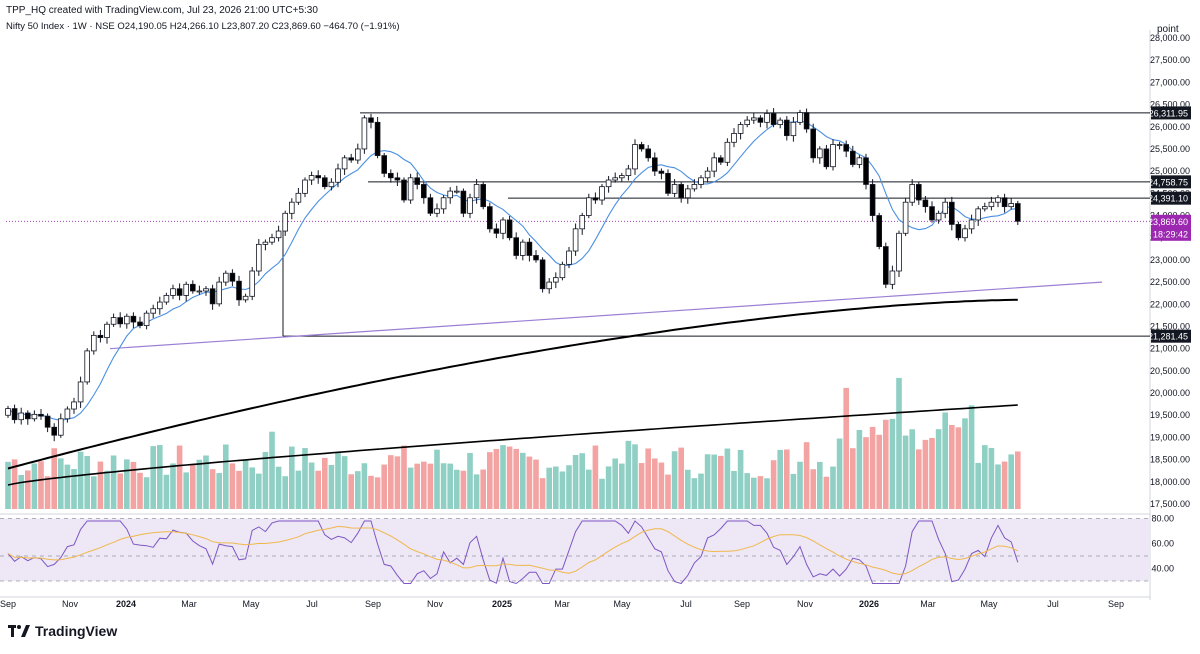  What do you see at coordinates (1168, 337) in the screenshot?
I see `support-price-label: 21,281.45` at bounding box center [1168, 337].